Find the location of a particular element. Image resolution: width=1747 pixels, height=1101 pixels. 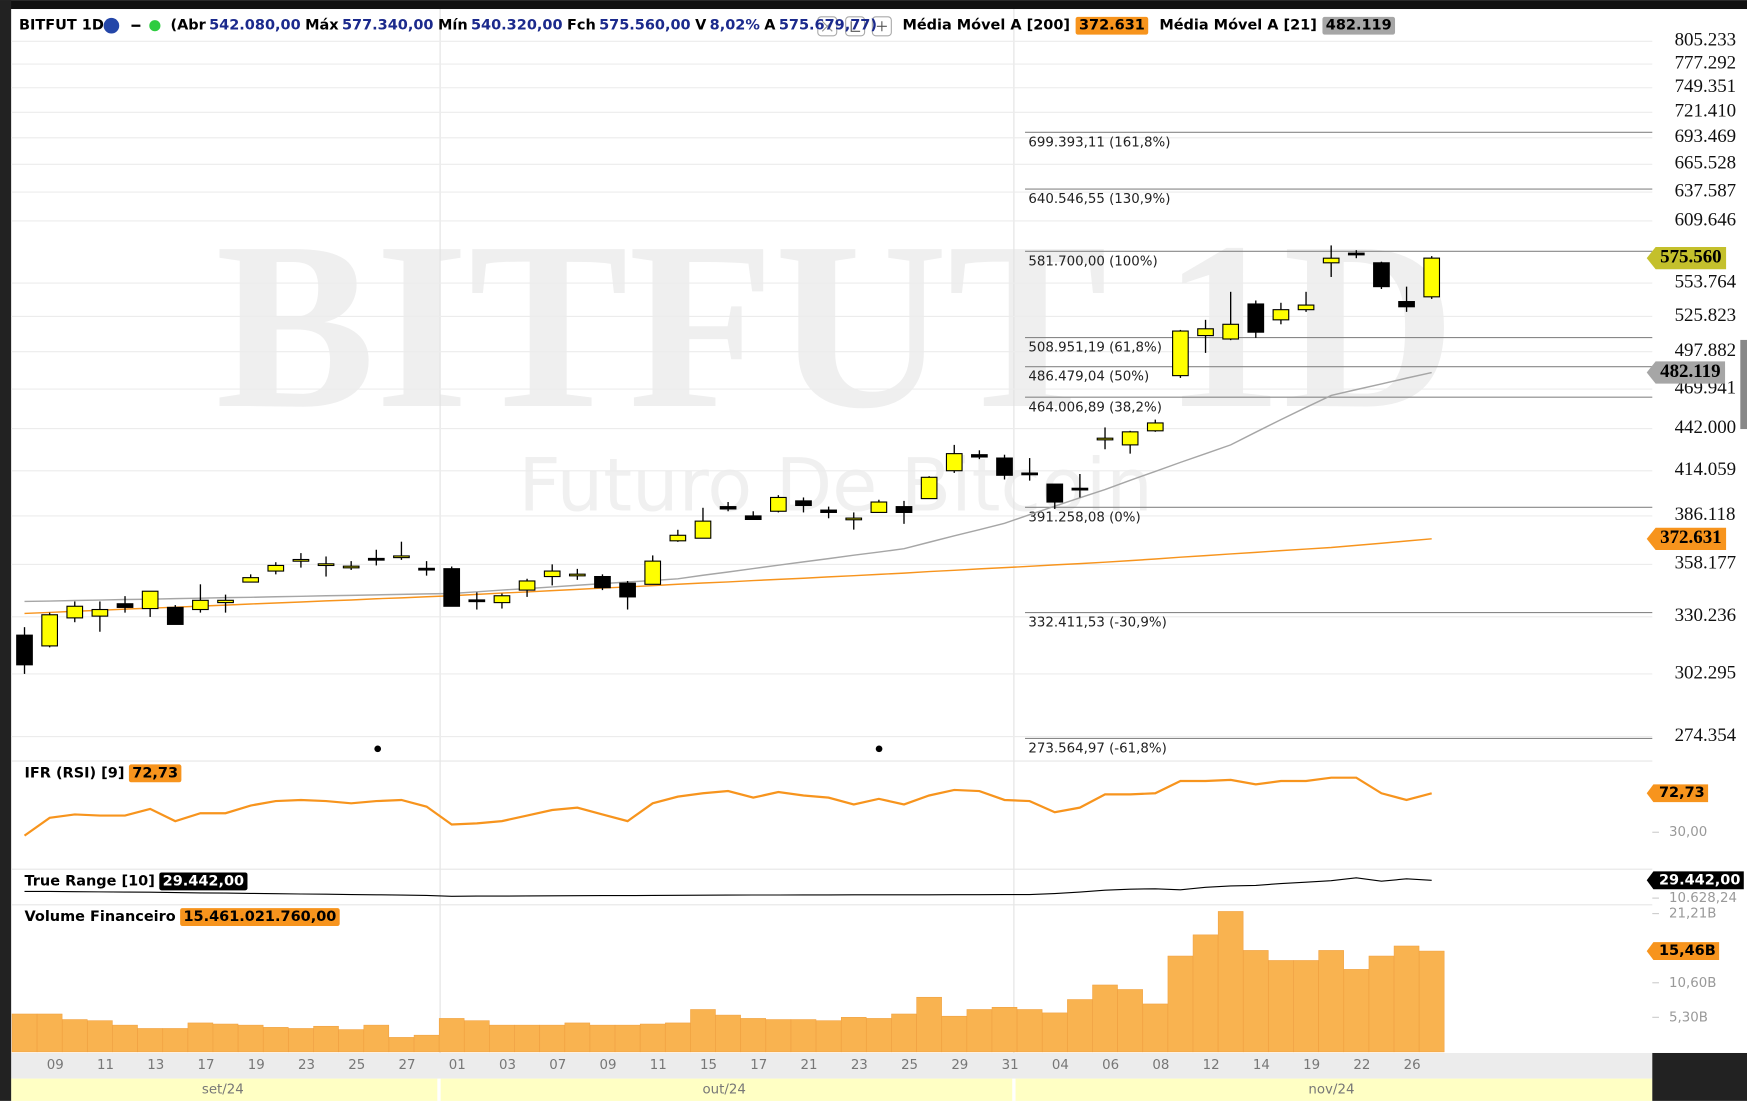

y-tick-label: 749.351 is located at coordinates (1706, 86).